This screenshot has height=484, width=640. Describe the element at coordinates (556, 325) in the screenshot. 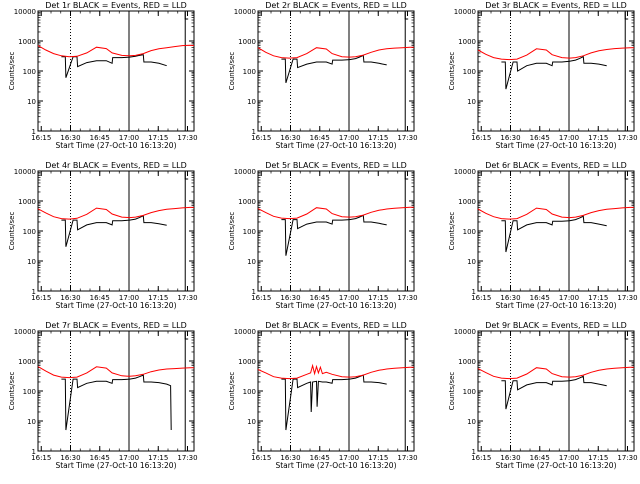

I see `panel-title: Det 9r BLACK = Events, RED = LLD` at that location.